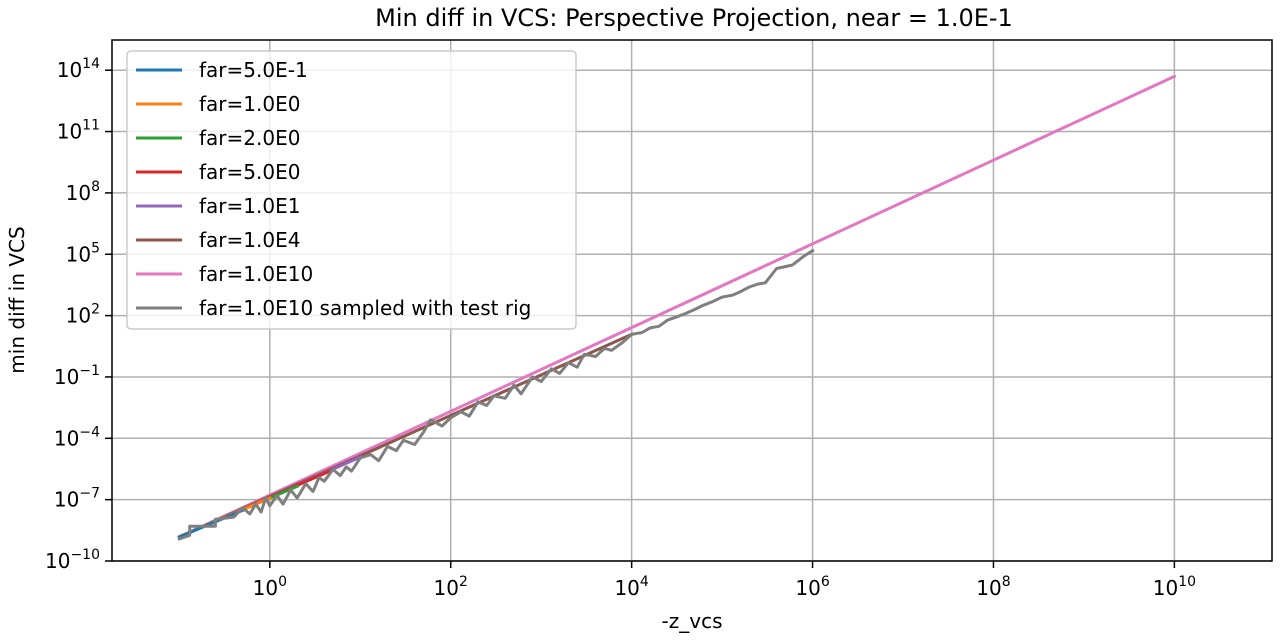 The height and width of the screenshot is (640, 1280). Describe the element at coordinates (249, 206) in the screenshot. I see `legend-label: far=1.0E1` at that location.